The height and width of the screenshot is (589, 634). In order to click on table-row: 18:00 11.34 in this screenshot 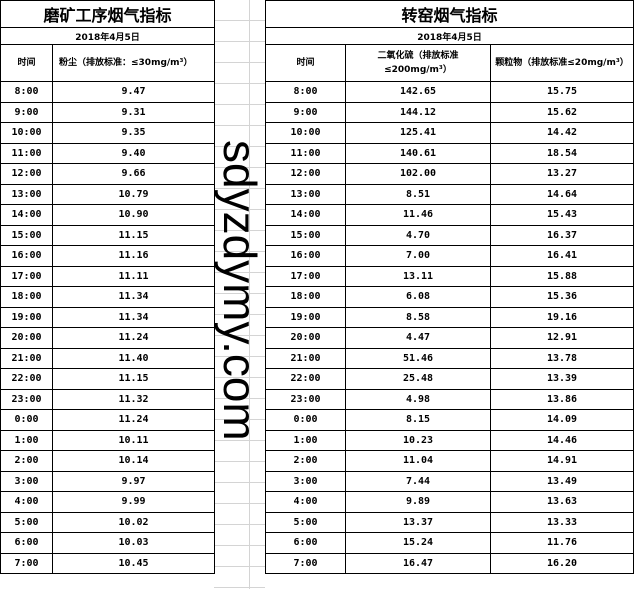, I will do `click(108, 297)`.